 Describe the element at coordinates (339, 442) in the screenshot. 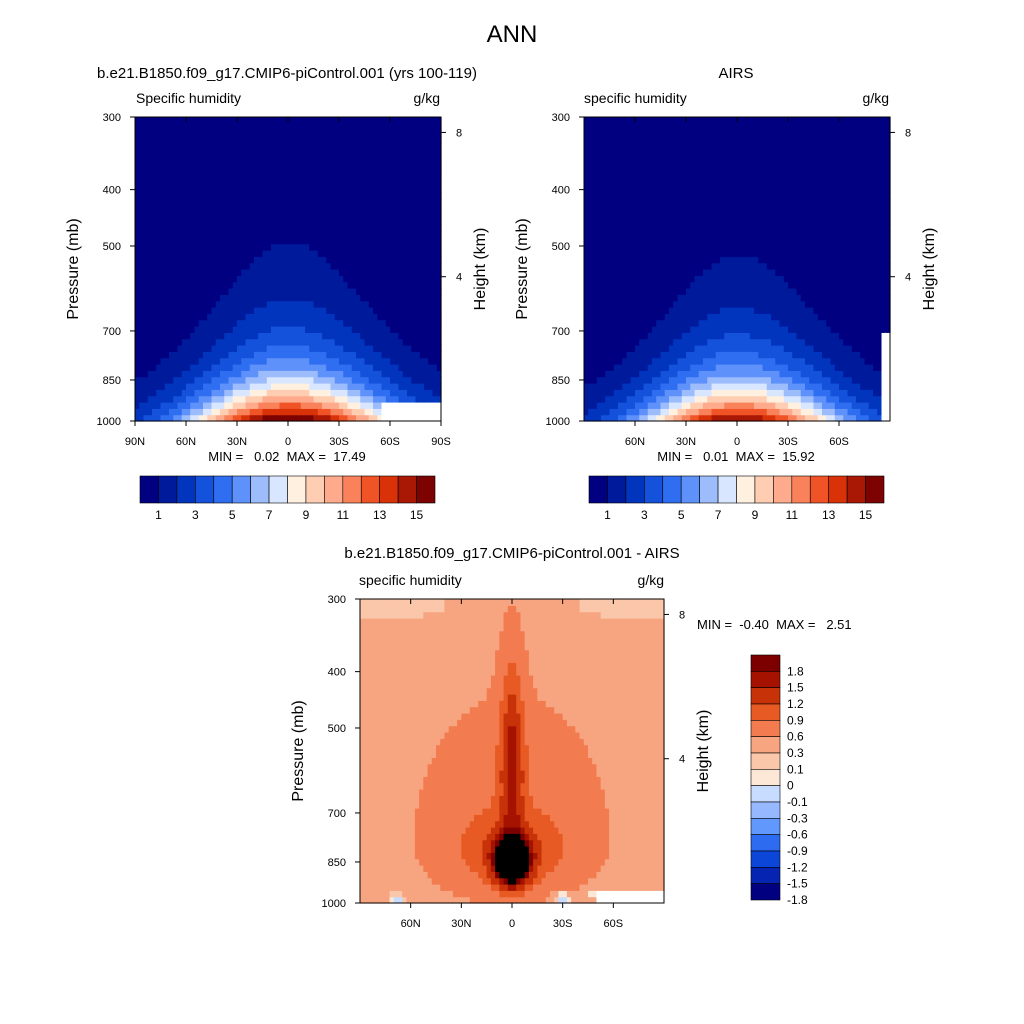

I see `lat-tick-label: 30S` at that location.